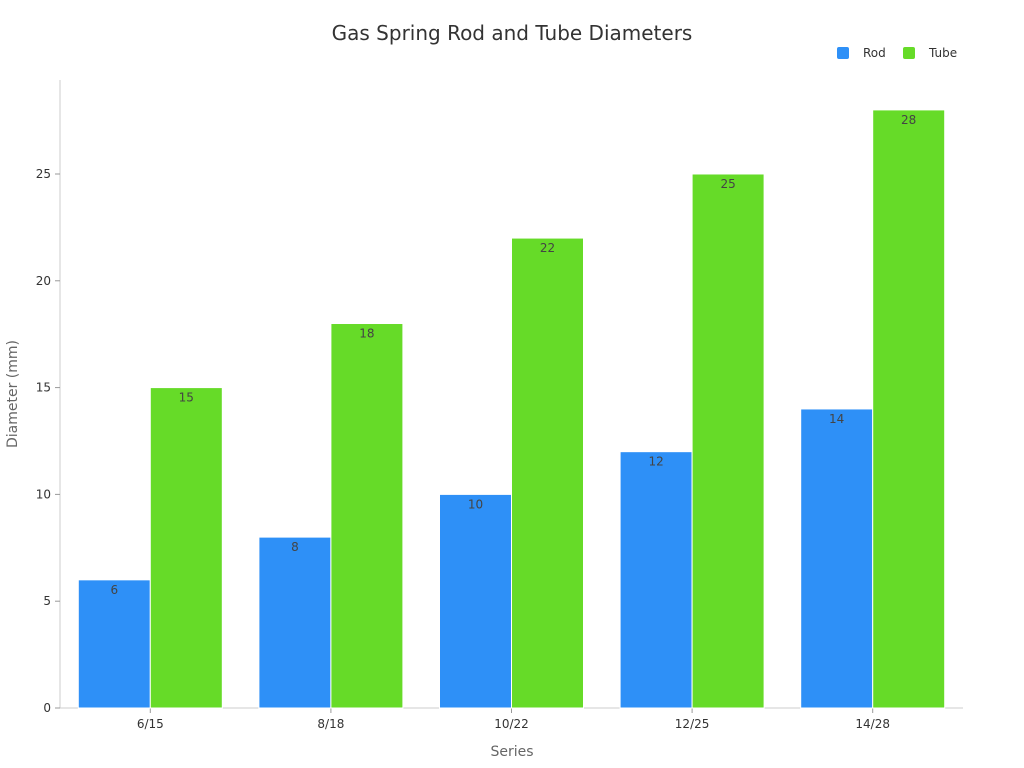 Image resolution: width=1024 pixels, height=768 pixels. I want to click on y-tick-label: 0, so click(47, 708).